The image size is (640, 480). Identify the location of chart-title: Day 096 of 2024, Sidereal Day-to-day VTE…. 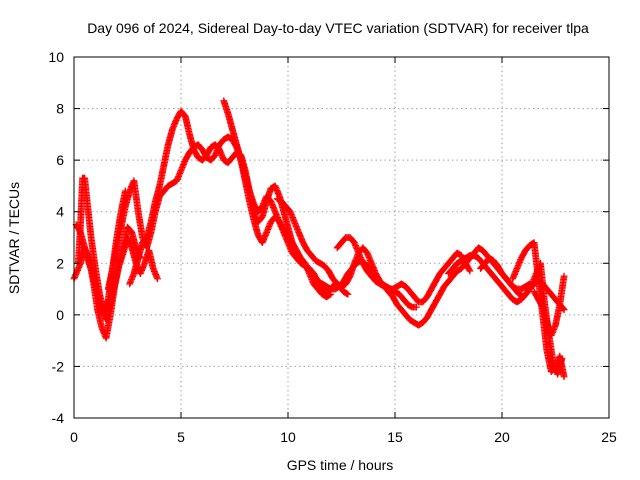
(338, 28).